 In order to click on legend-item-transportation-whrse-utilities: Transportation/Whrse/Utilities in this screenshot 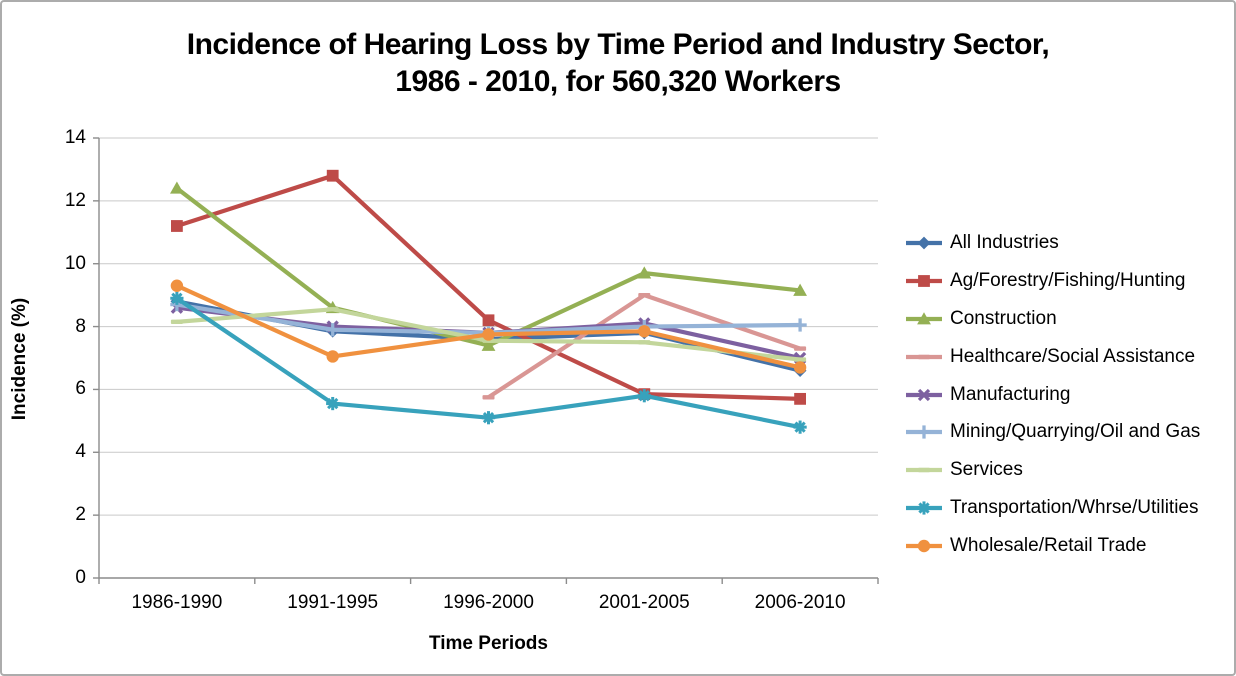, I will do `click(1052, 508)`.